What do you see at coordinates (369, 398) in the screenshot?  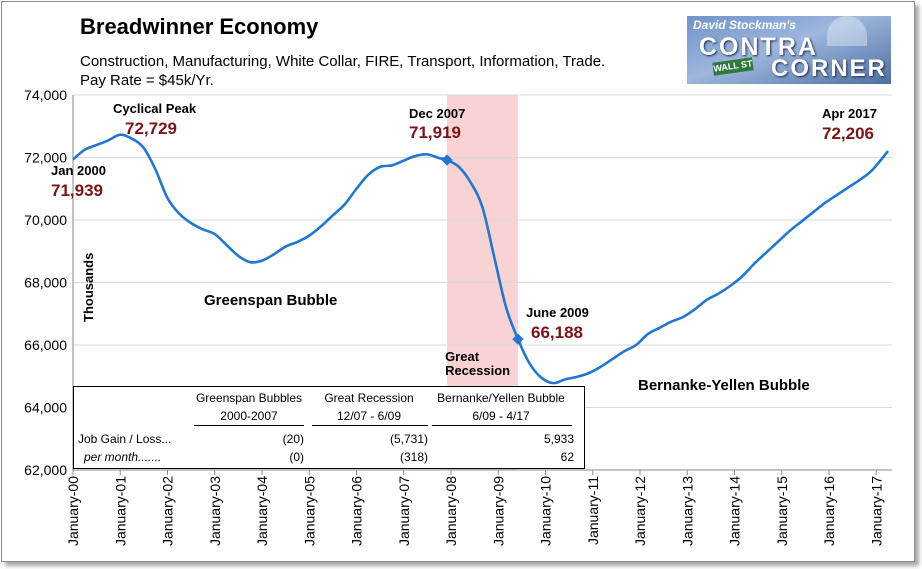 I see `col-header-recession: Great Recession` at bounding box center [369, 398].